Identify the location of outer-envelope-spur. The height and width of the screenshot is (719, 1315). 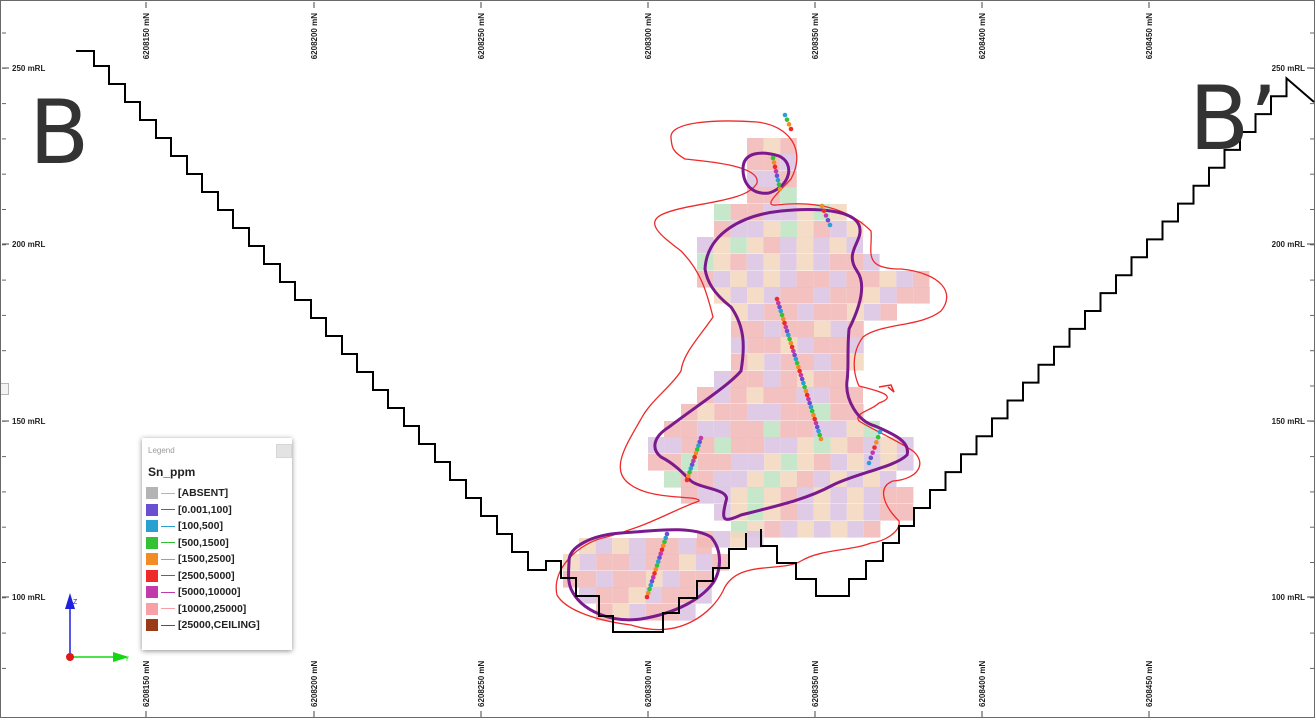
(886, 388).